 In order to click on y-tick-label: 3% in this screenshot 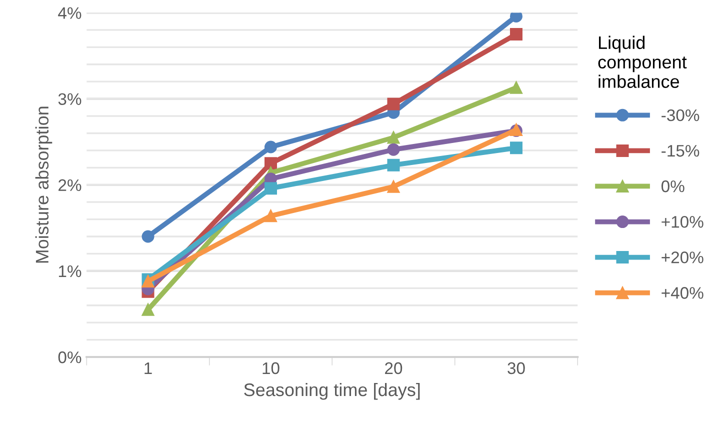, I will do `click(70, 99)`.